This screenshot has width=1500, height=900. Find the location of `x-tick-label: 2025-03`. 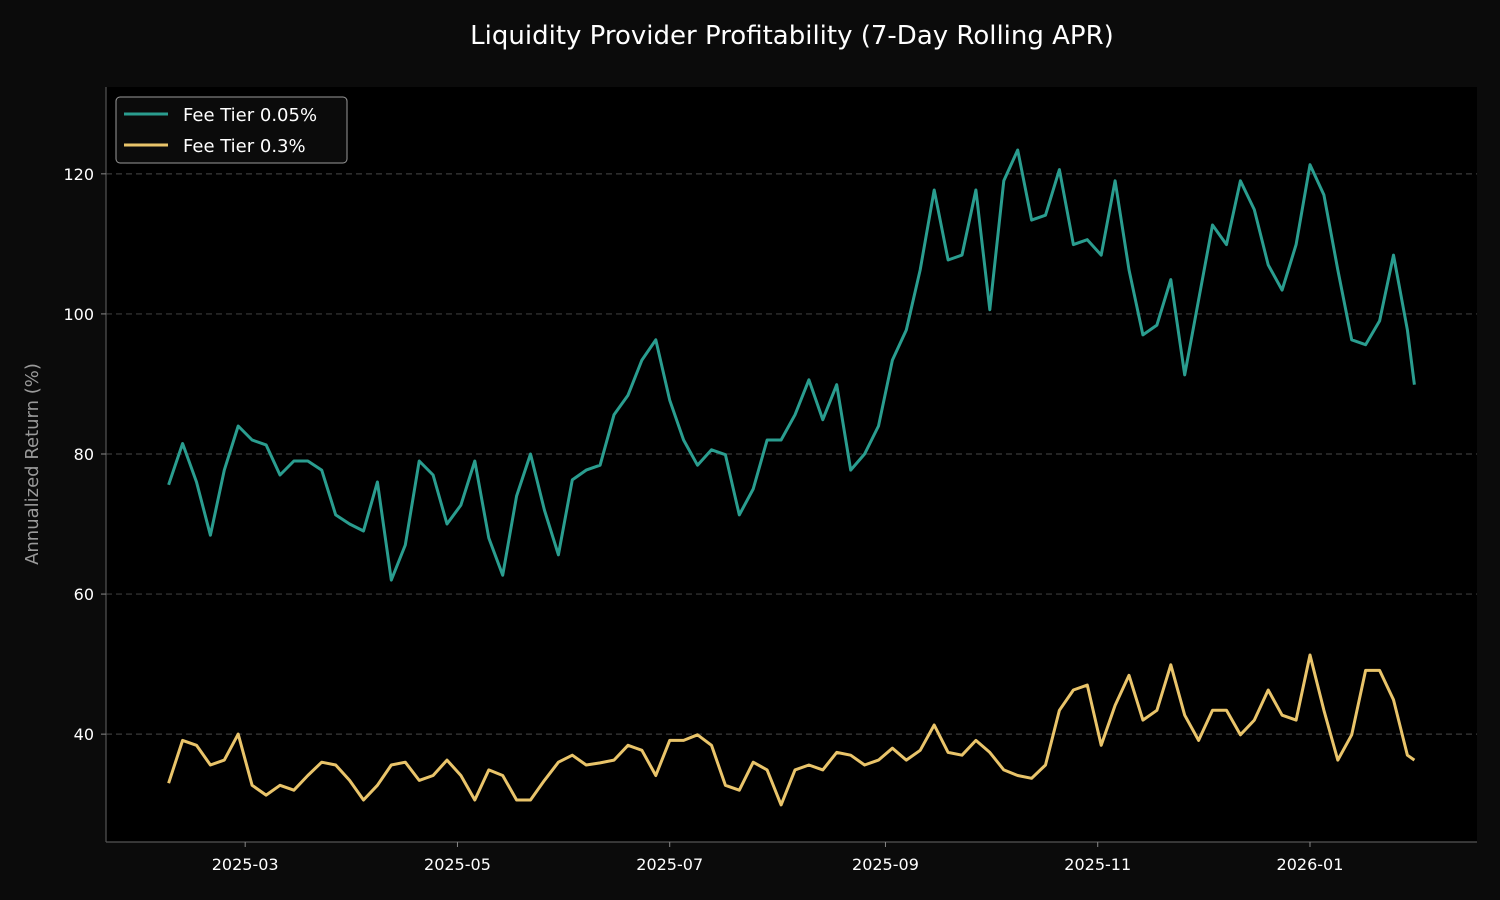

x-tick-label: 2025-03 is located at coordinates (245, 864).